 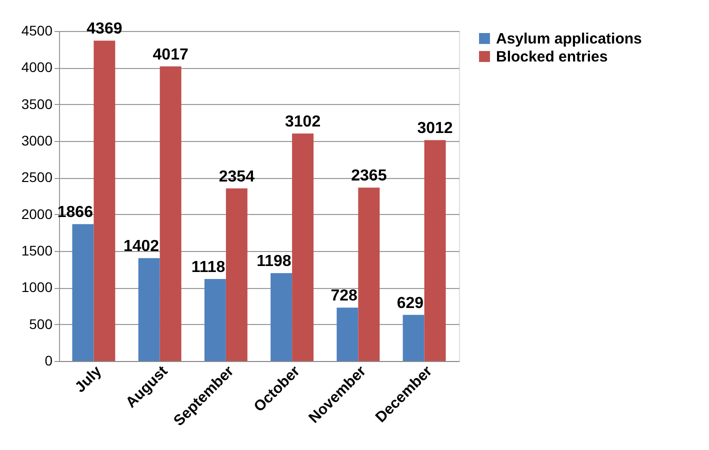 I want to click on data-label: 629, so click(x=410, y=303).